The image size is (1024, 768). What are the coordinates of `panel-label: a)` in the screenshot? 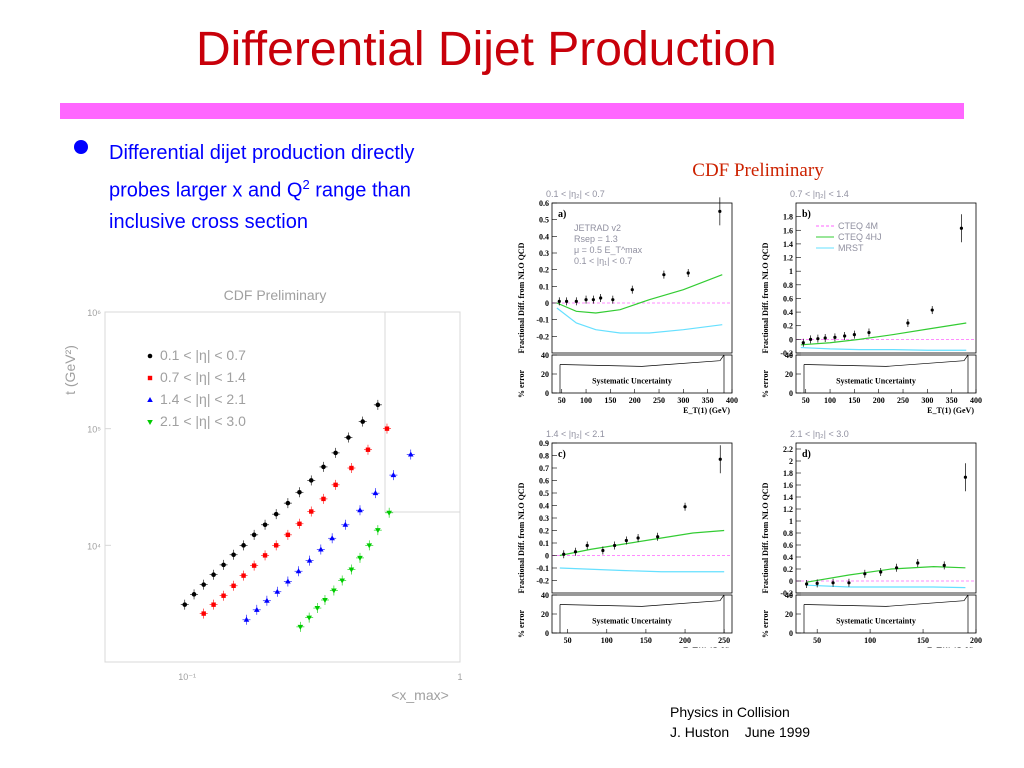 It's located at (562, 214).